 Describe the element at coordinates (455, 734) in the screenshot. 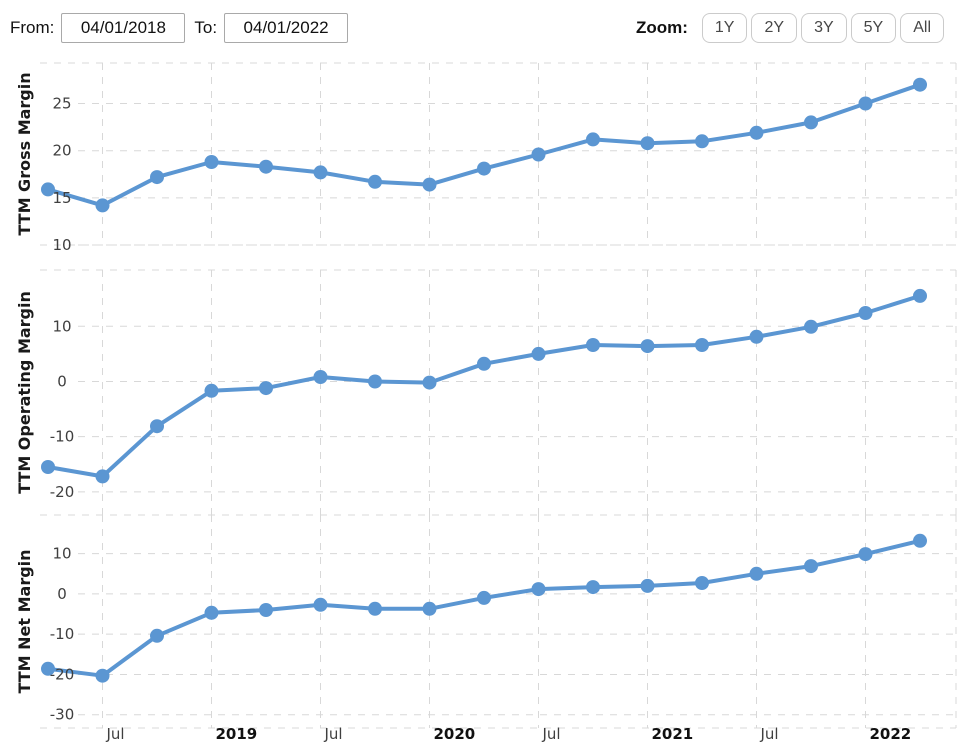

I see `x-tick-label: 2020` at that location.